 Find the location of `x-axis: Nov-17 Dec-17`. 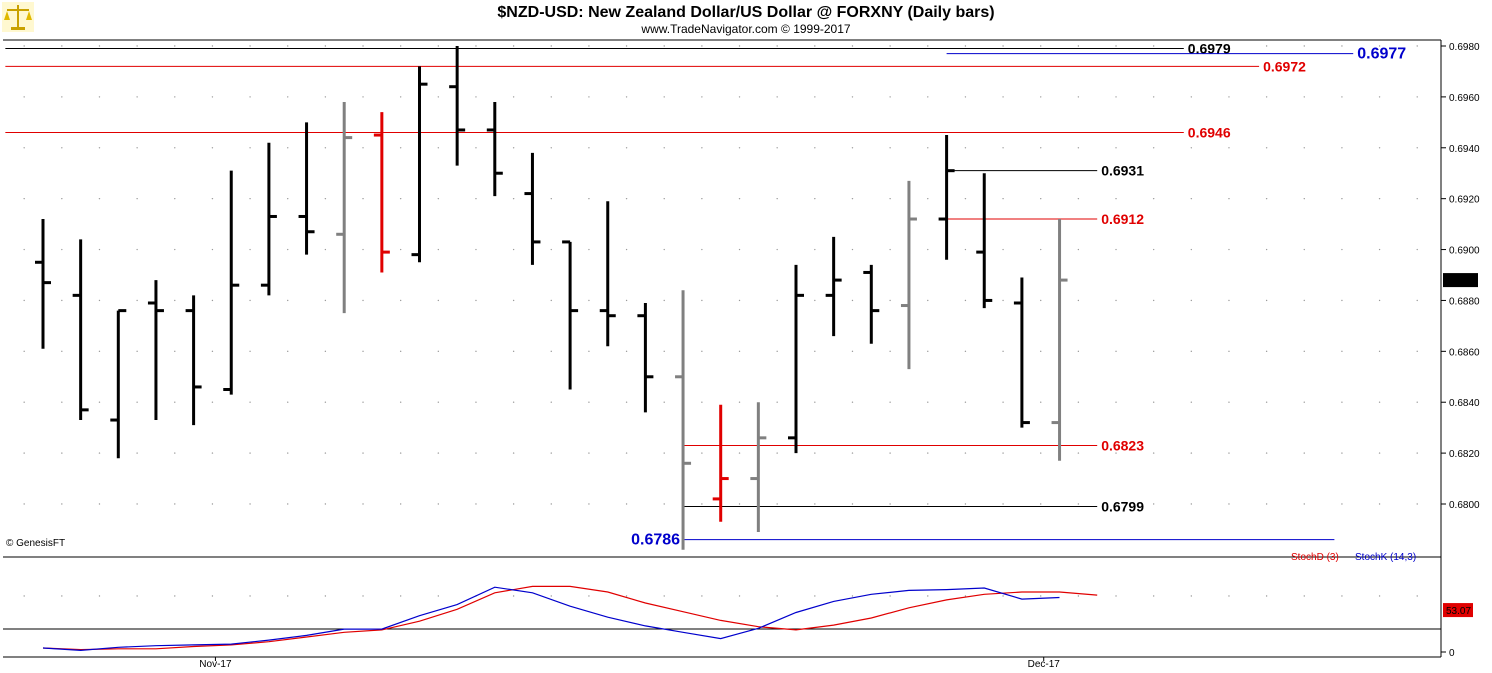

x-axis: Nov-17 Dec-17 is located at coordinates (629, 663).